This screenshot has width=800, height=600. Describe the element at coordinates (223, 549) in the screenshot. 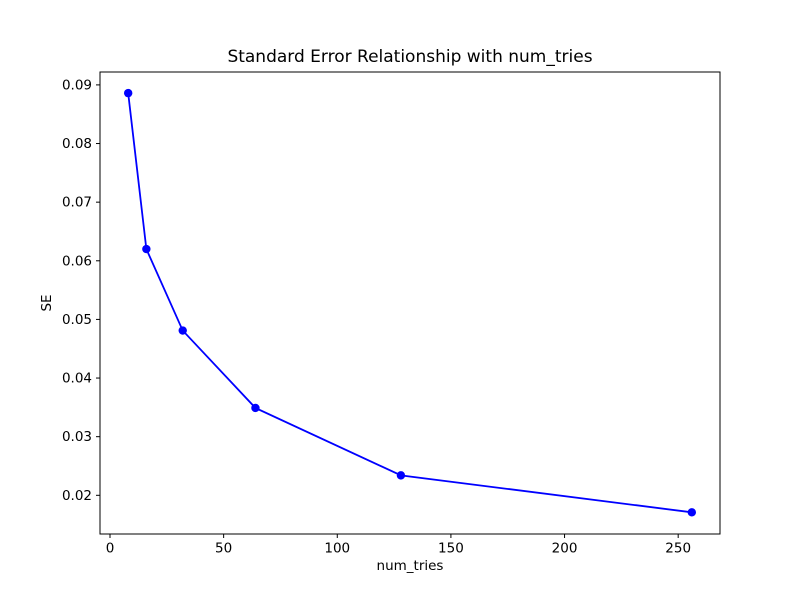

I see `x-tick-label: 50` at that location.